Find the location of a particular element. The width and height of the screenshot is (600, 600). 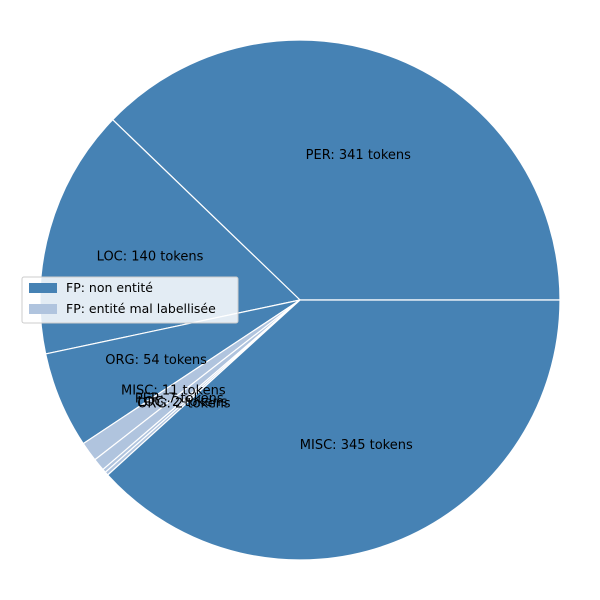

slice-label-6: ORG: 2 tokens is located at coordinates (184, 404).